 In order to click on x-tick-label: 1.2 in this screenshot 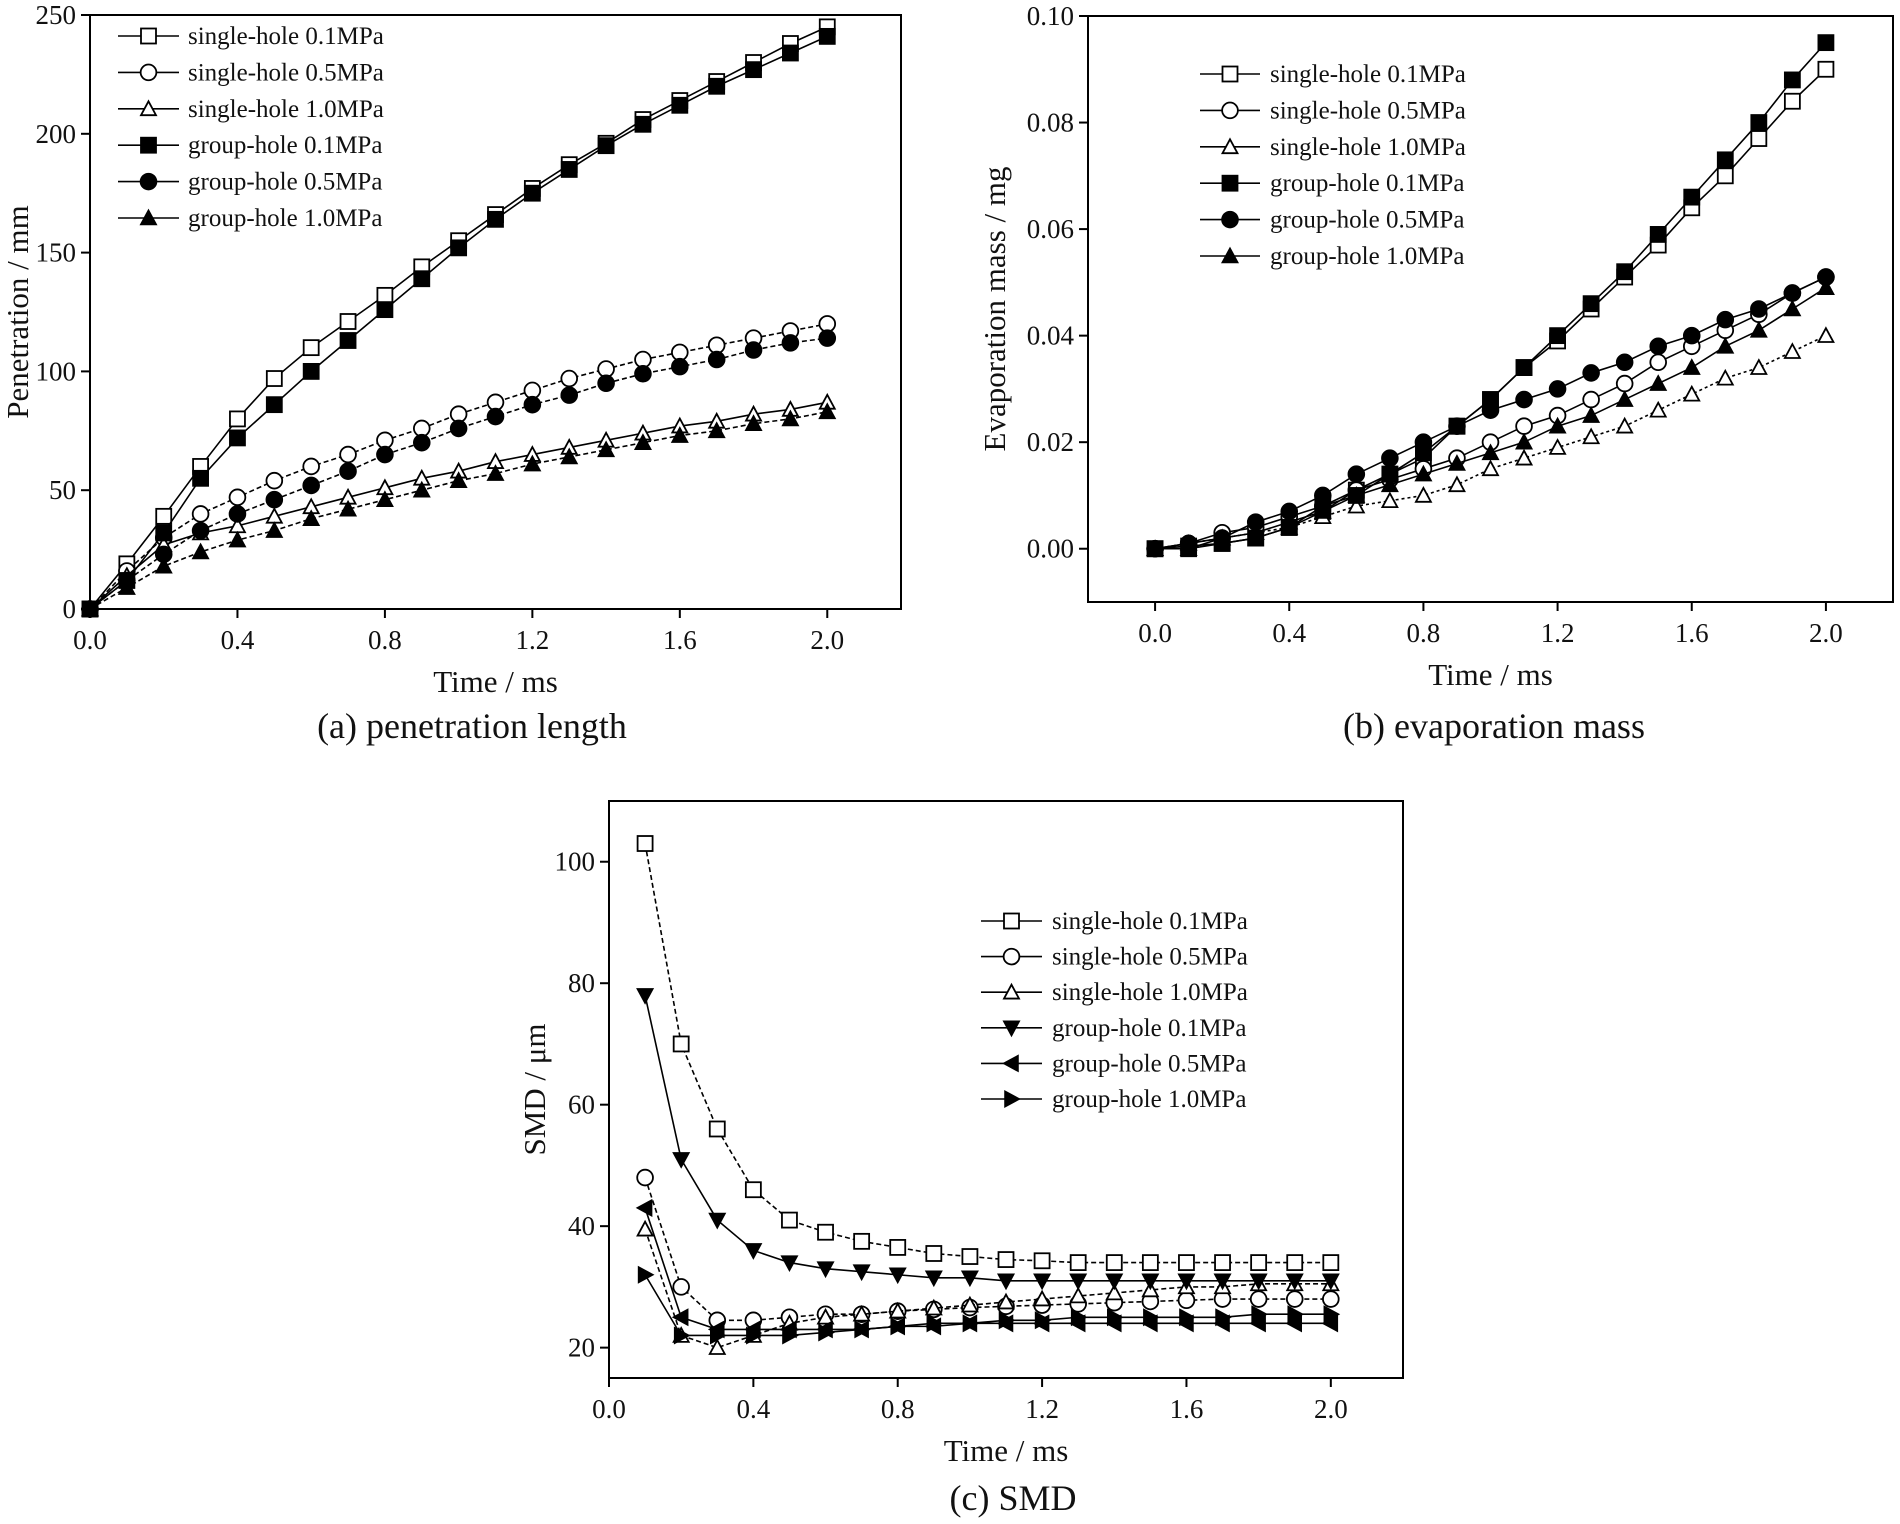, I will do `click(1558, 633)`.